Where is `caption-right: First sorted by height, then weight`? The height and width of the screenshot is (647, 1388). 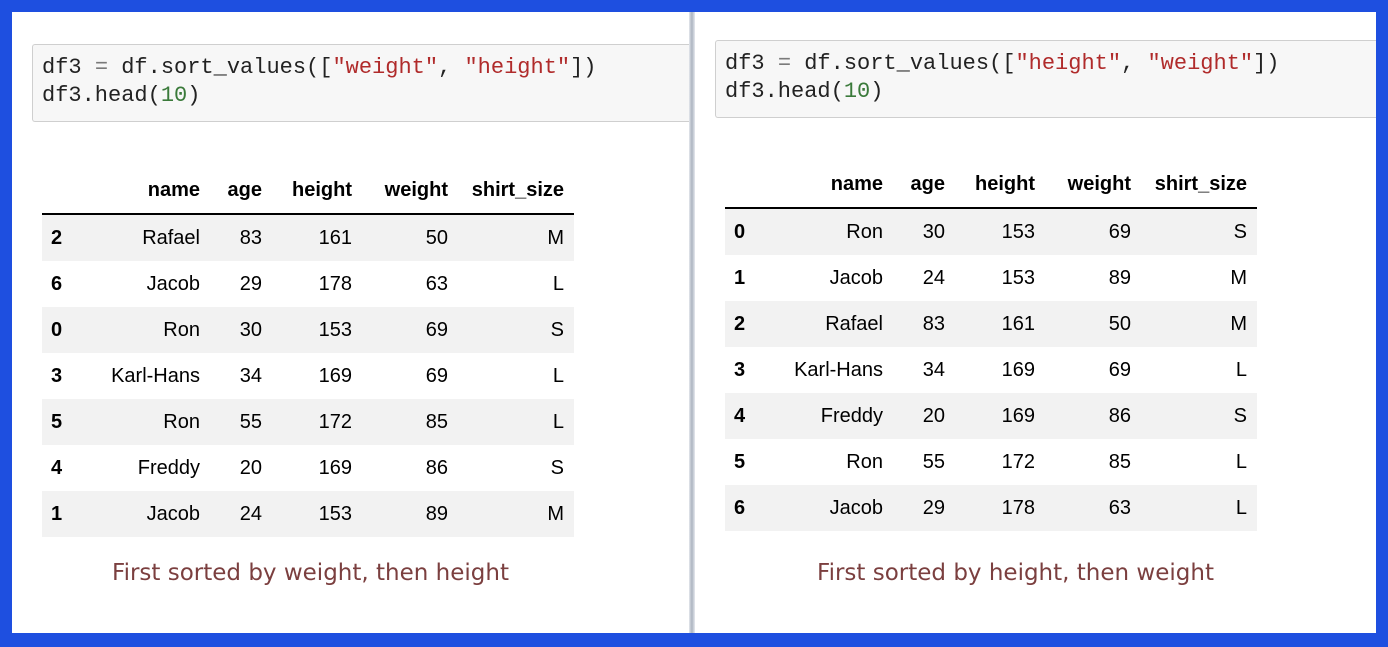 caption-right: First sorted by height, then weight is located at coordinates (1015, 573).